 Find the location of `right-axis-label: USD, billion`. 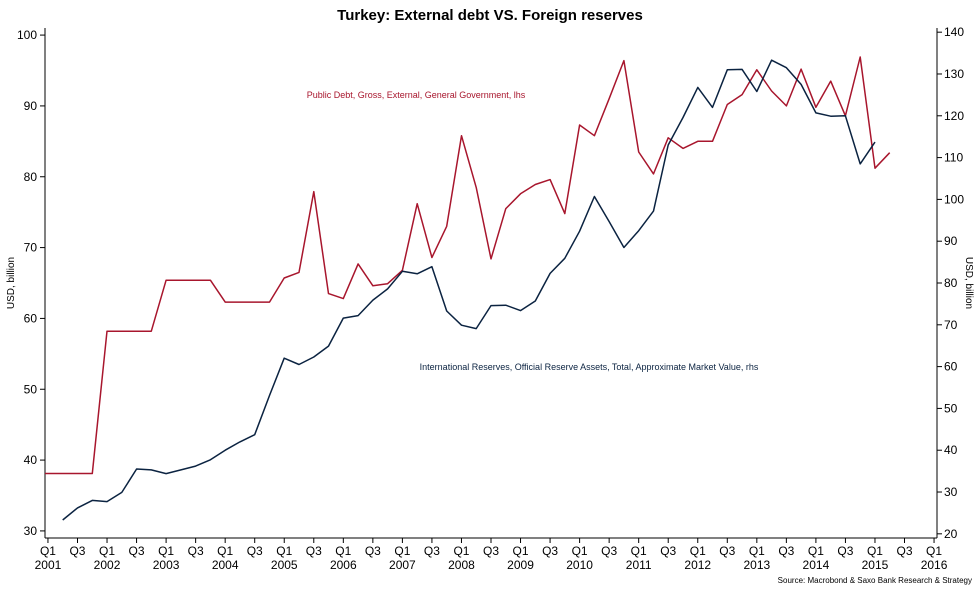

right-axis-label: USD, billion is located at coordinates (968, 283).